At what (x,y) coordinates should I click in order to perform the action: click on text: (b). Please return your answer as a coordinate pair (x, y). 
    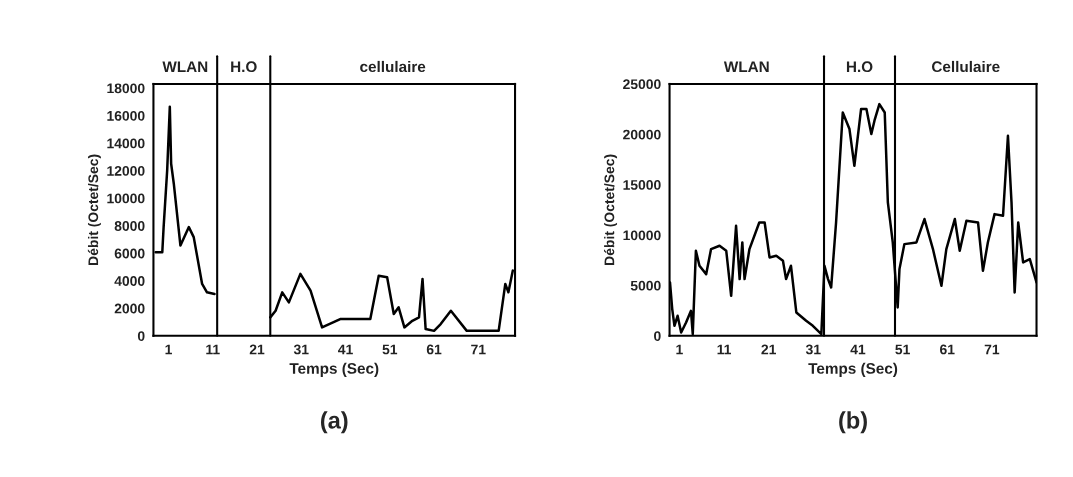
    Looking at the image, I should click on (853, 422).